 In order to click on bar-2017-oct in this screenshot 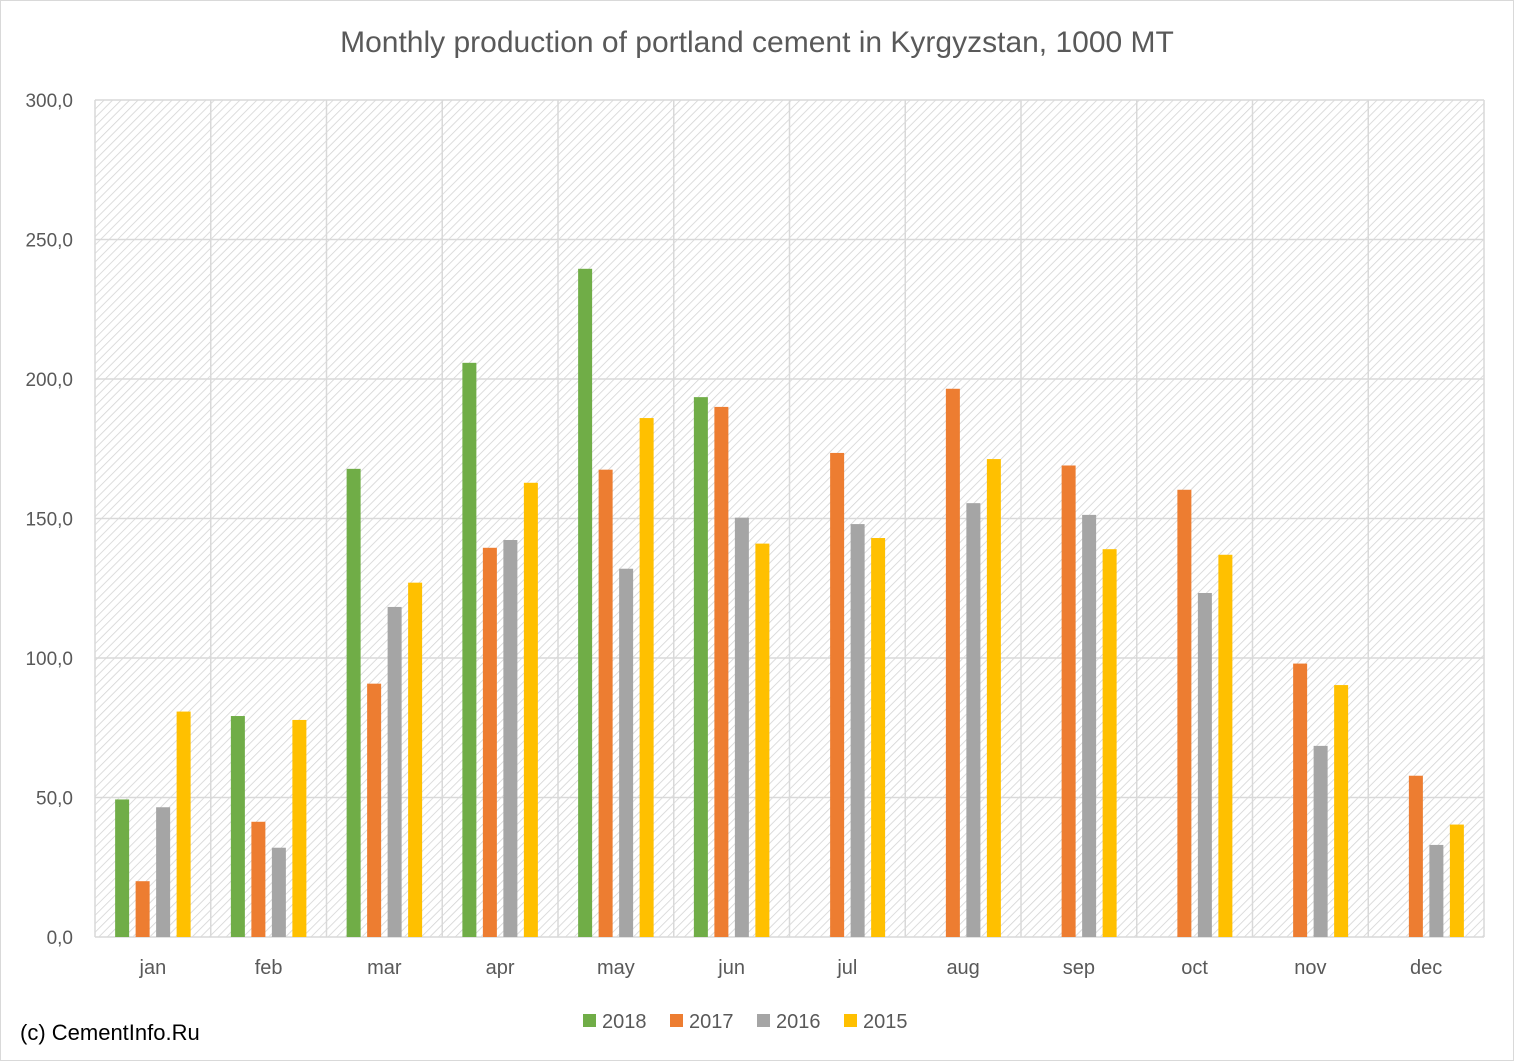, I will do `click(1184, 713)`.